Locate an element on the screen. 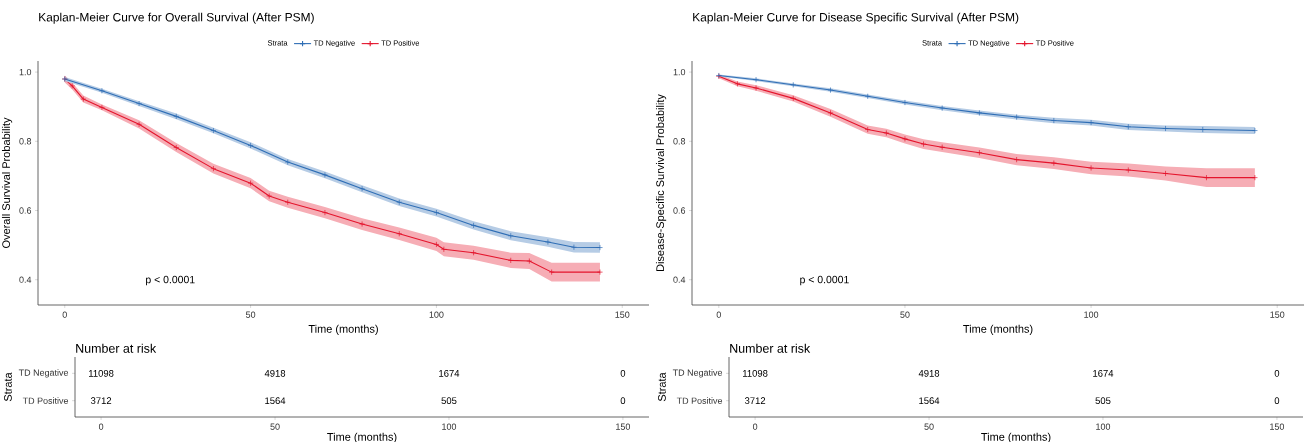 Image resolution: width=1309 pixels, height=442 pixels. chart-title: Kaplan-Meier Curve for Disease Specific Survival (After PSM) is located at coordinates (856, 18).